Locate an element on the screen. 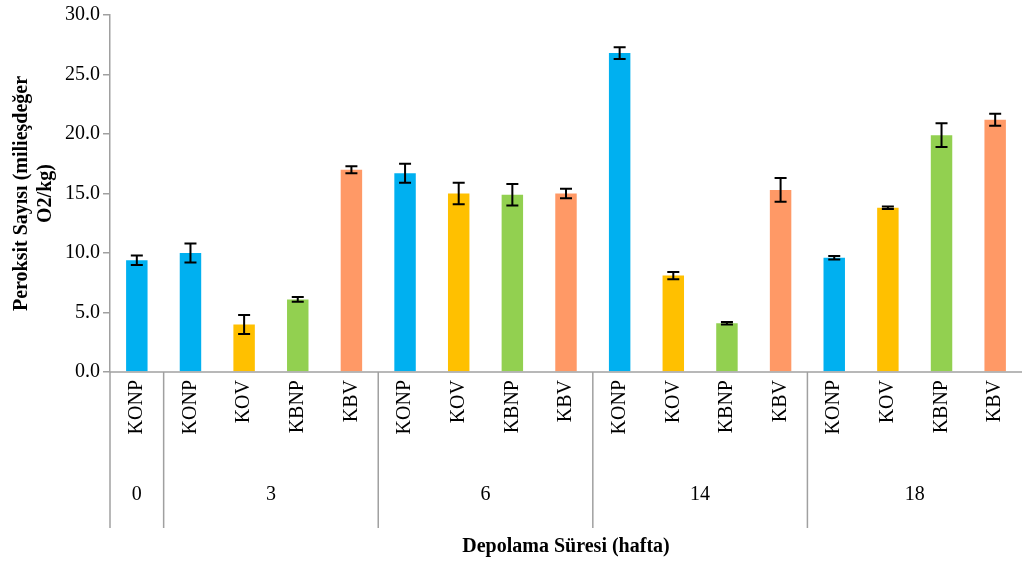 This screenshot has height=567, width=1028. y-axis-title: Peroksit Sayısı (milieşdeğer O2/kg) is located at coordinates (33, 193).